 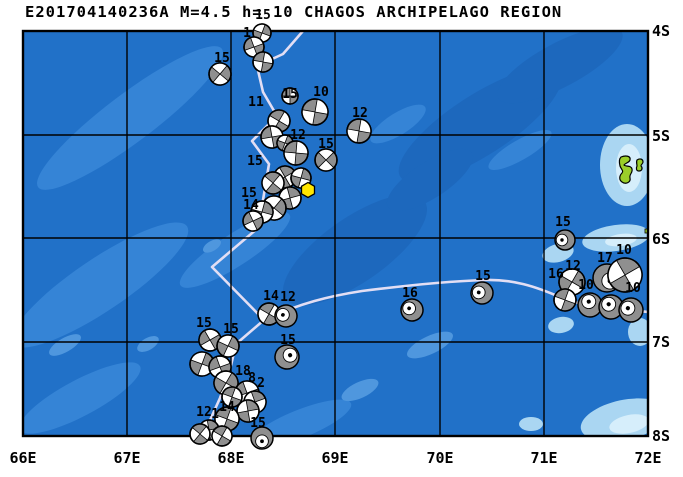 I want to click on longitude-axis-label: 71E, so click(x=543, y=458).